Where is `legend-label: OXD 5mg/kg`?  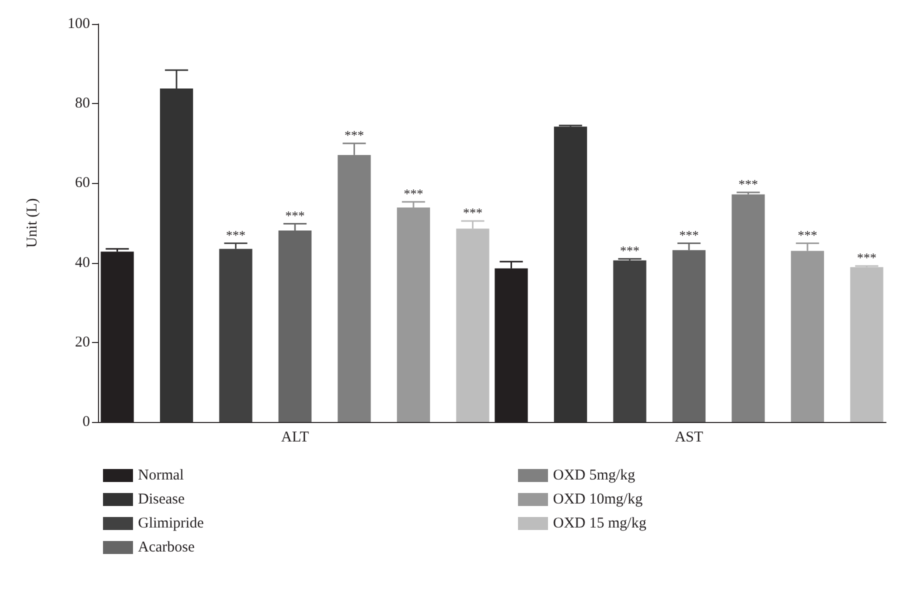 legend-label: OXD 5mg/kg is located at coordinates (594, 476).